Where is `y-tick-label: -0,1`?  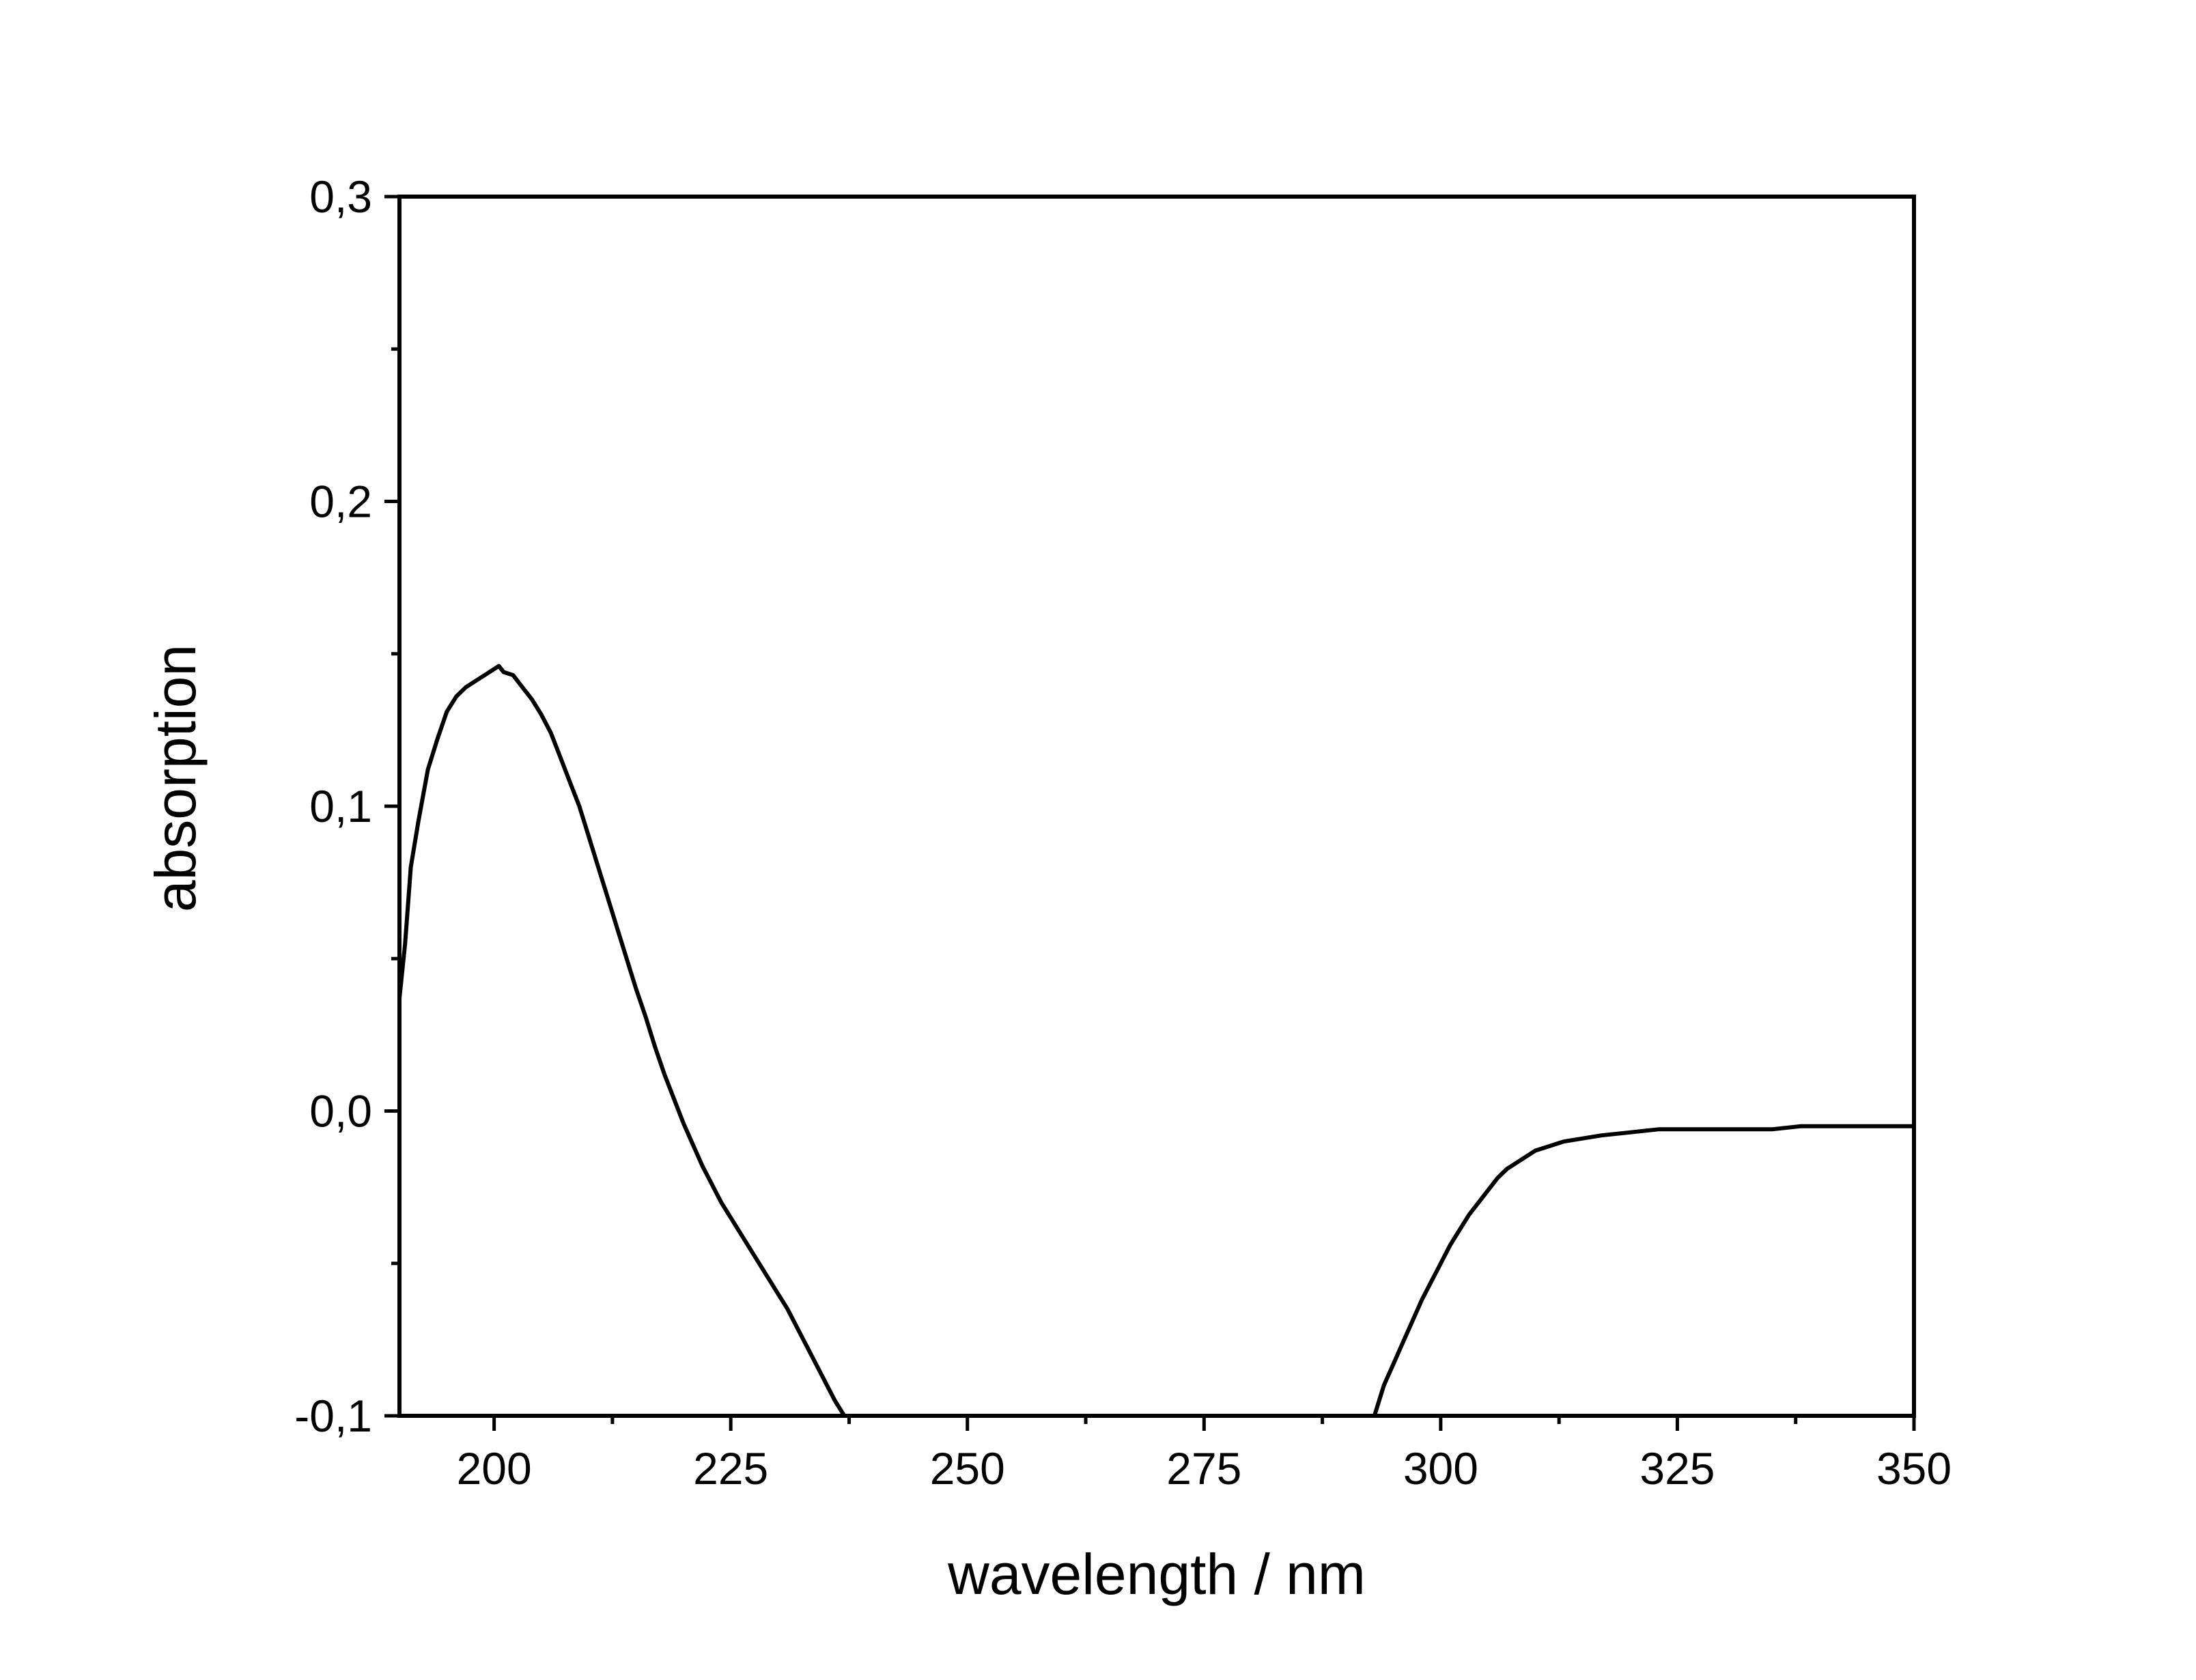
y-tick-label: -0,1 is located at coordinates (333, 1416).